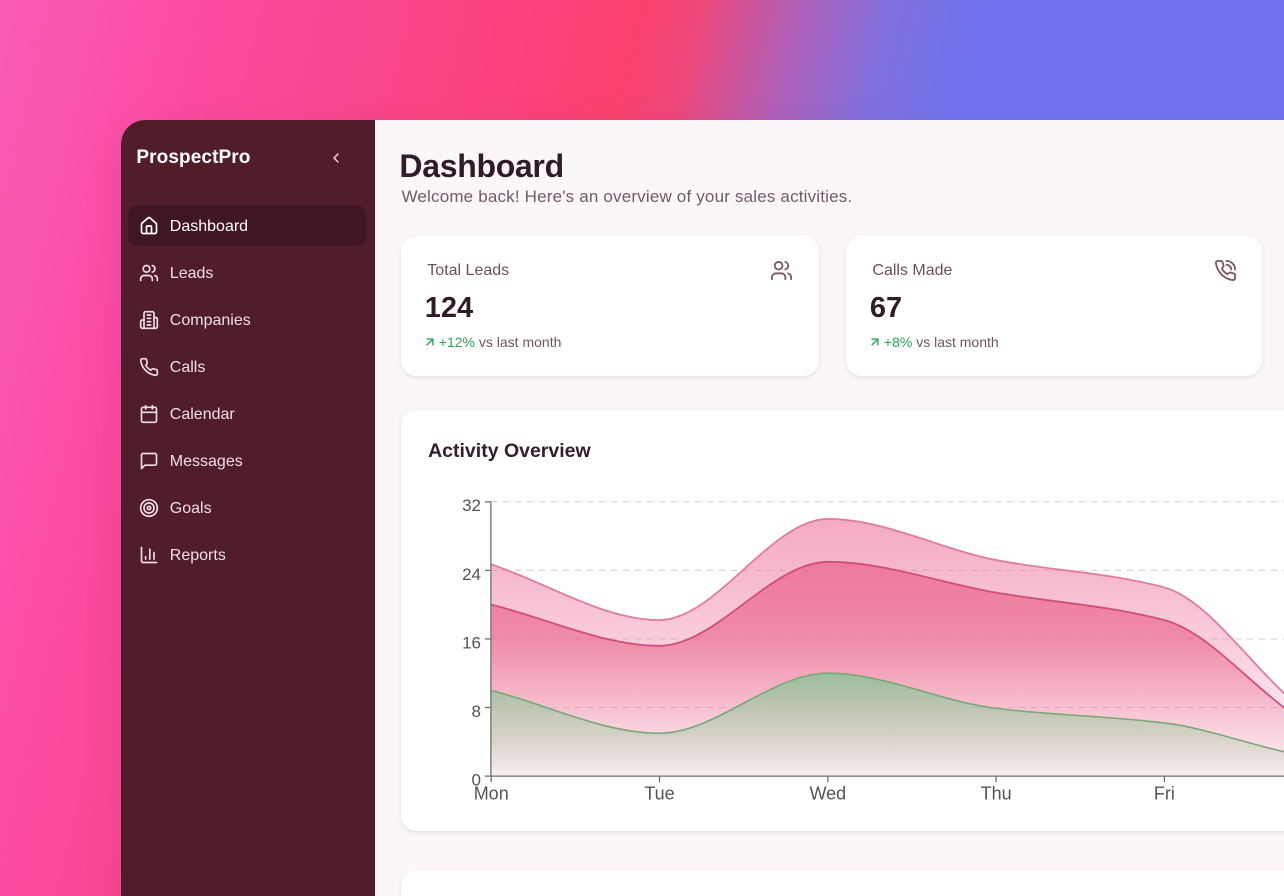 The width and height of the screenshot is (1284, 896). What do you see at coordinates (1164, 794) in the screenshot?
I see `svg-text: Fri` at bounding box center [1164, 794].